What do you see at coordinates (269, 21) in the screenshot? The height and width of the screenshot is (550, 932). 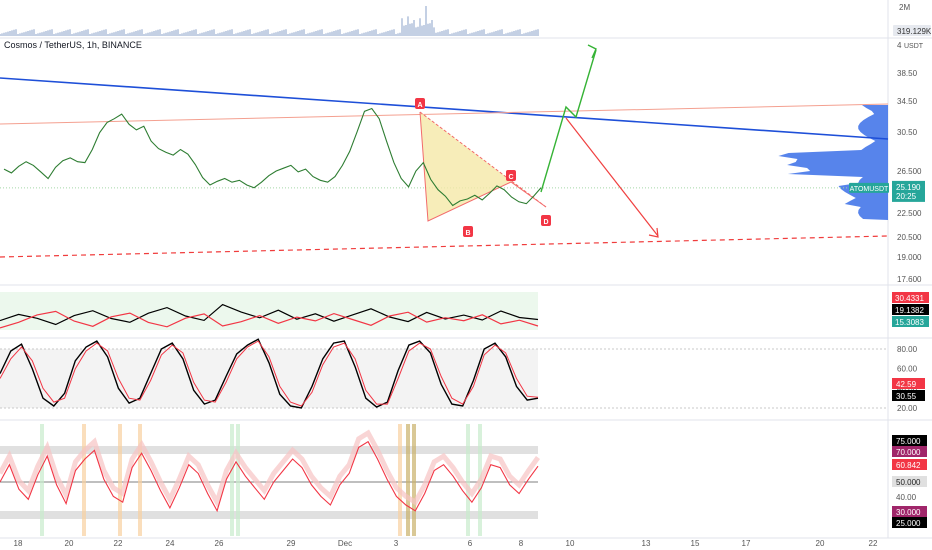 I see `volume-bars` at bounding box center [269, 21].